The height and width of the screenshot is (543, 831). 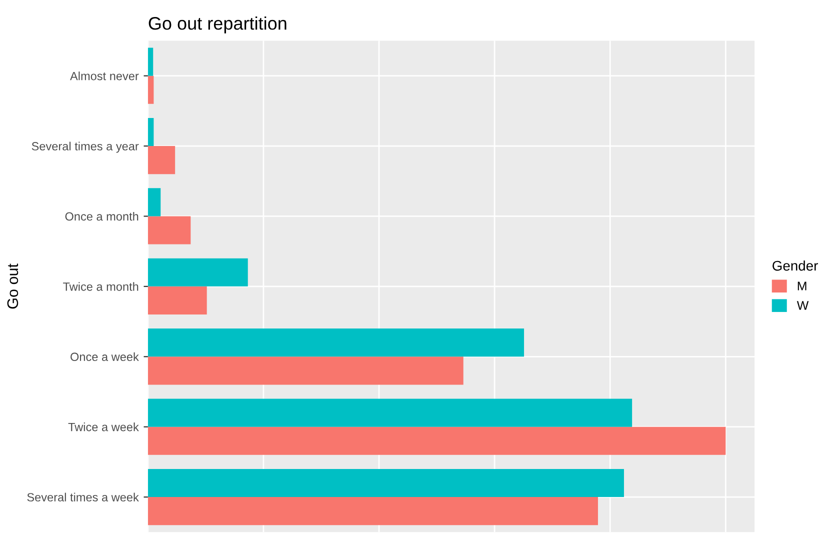 I want to click on y-tick-label: Almost never, so click(x=104, y=76).